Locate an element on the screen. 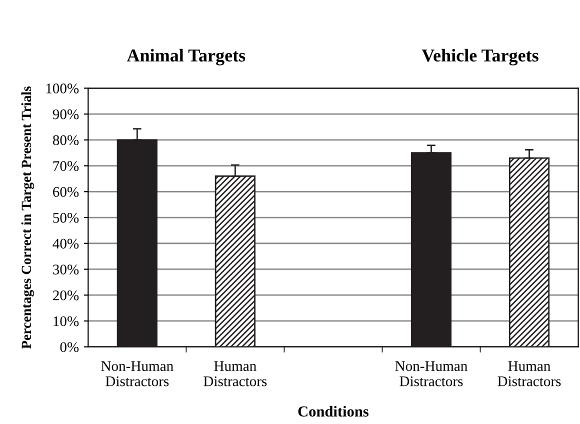 This screenshot has width=580, height=424. x-axis-title: Conditions is located at coordinates (333, 411).